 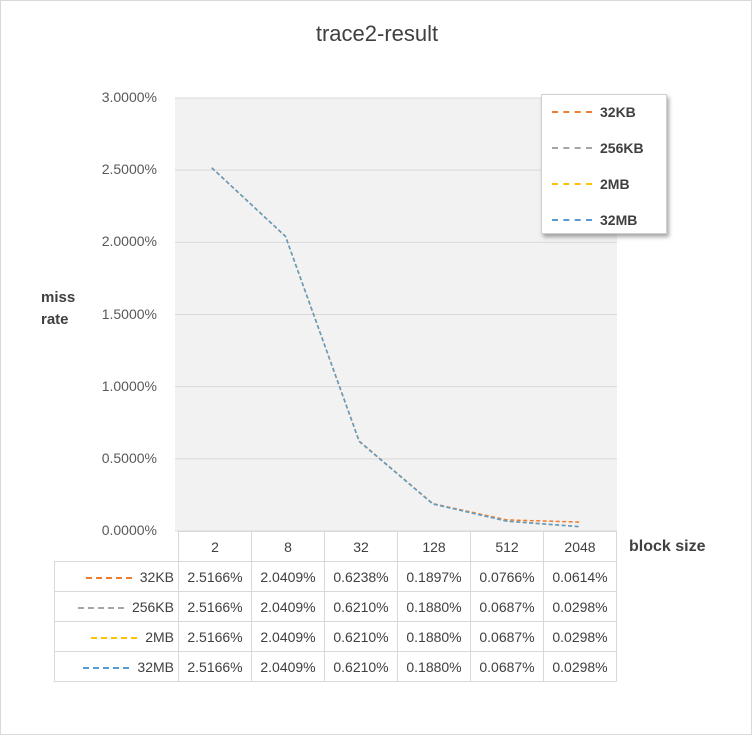 What do you see at coordinates (129, 457) in the screenshot?
I see `y-tick-label: 0.5000%` at bounding box center [129, 457].